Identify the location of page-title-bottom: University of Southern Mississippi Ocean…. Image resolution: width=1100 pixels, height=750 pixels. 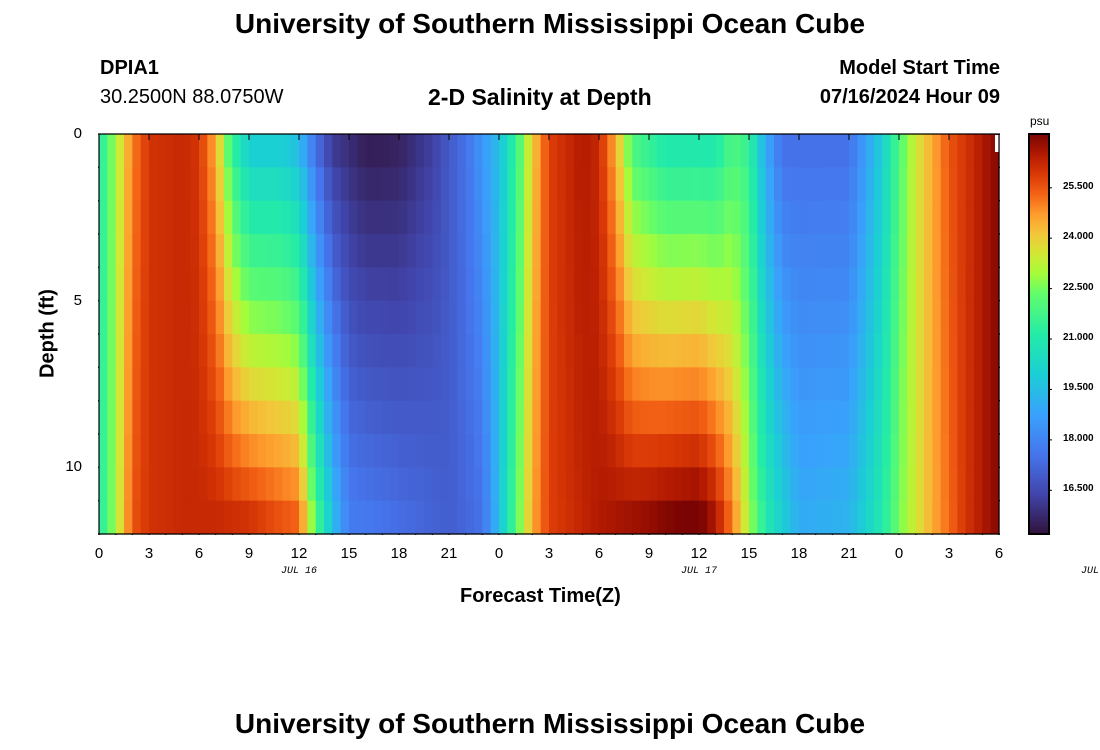
(550, 723).